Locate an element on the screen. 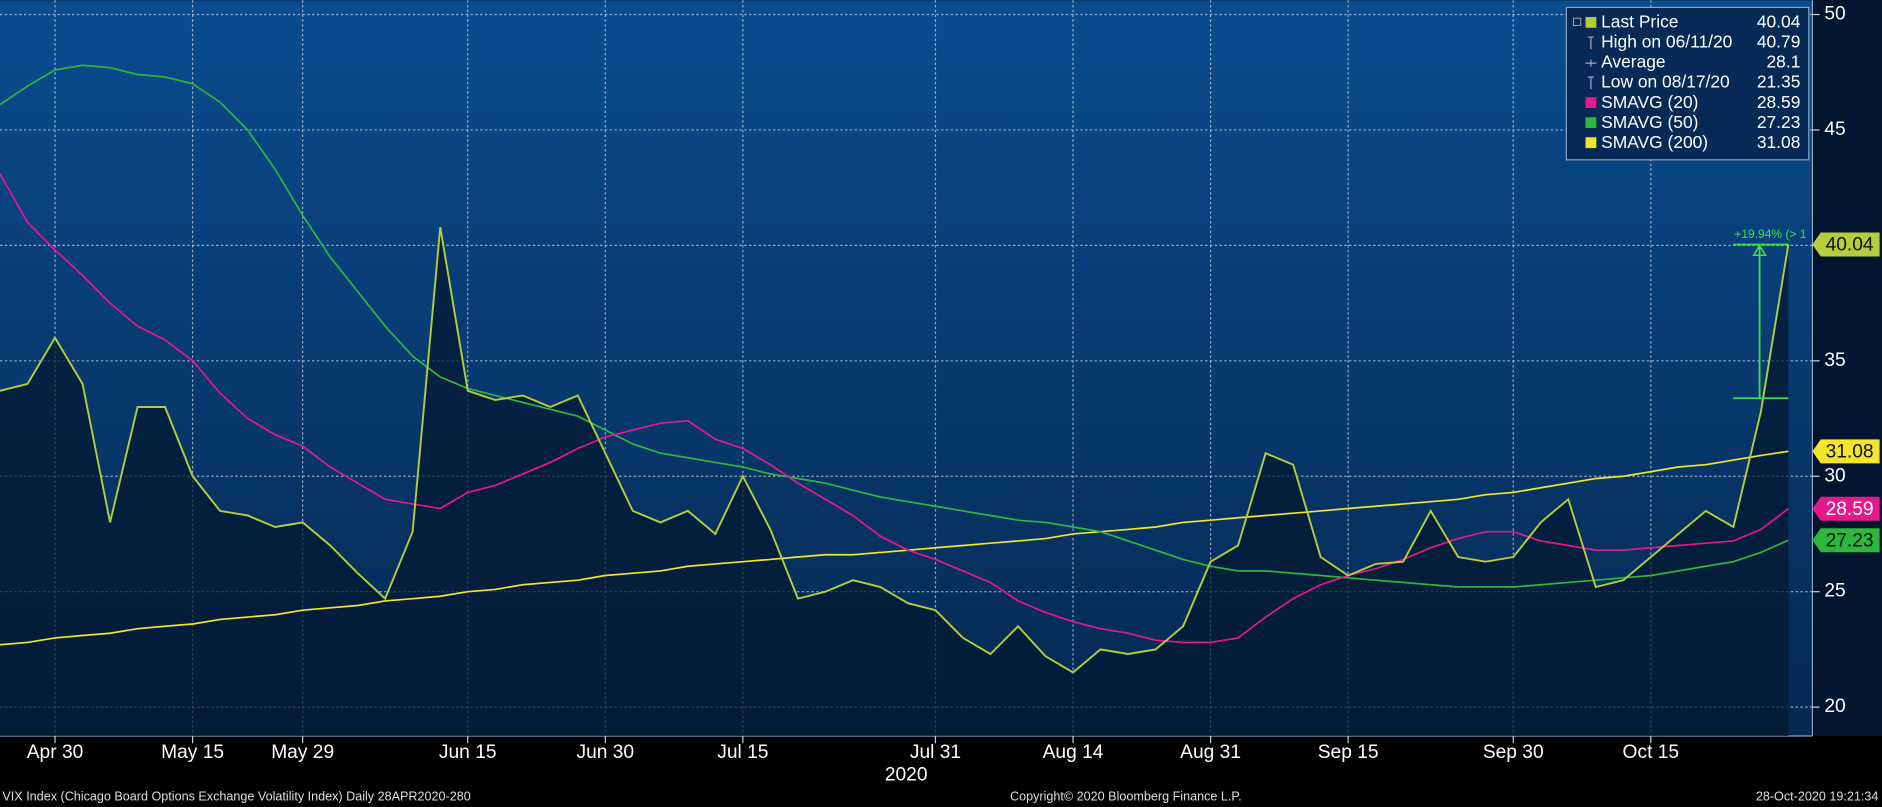 Image resolution: width=1882 pixels, height=807 pixels. value-tag-label: 31.08 is located at coordinates (1850, 452).